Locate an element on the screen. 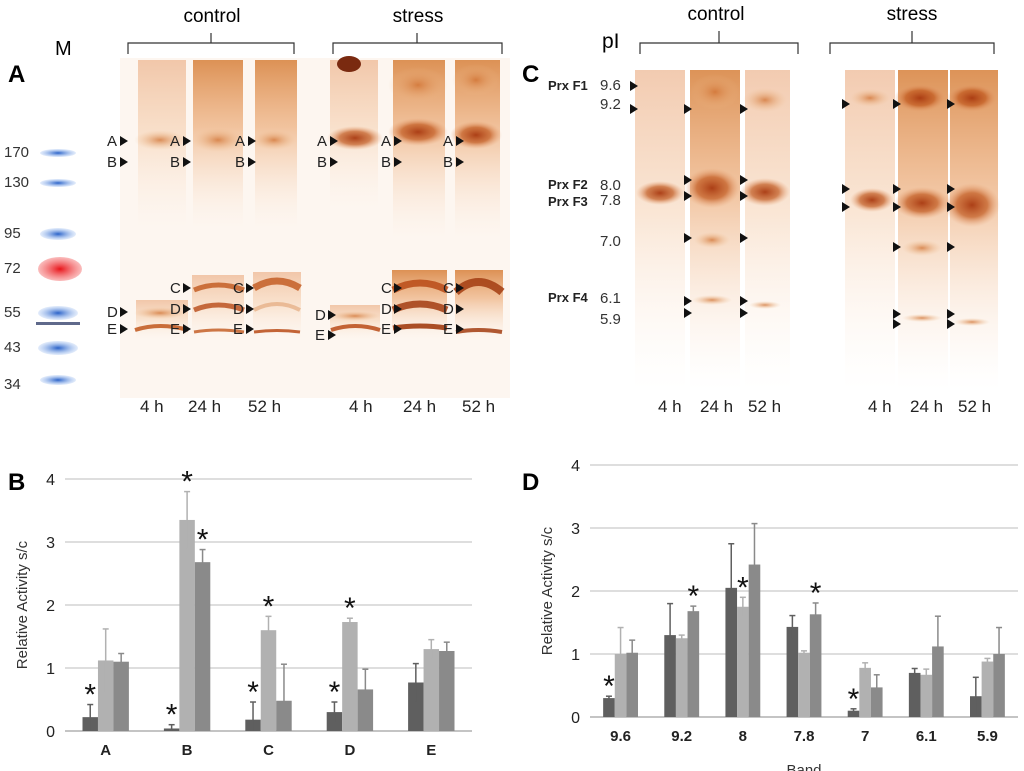  y-tick-label: 4 is located at coordinates (50, 480).